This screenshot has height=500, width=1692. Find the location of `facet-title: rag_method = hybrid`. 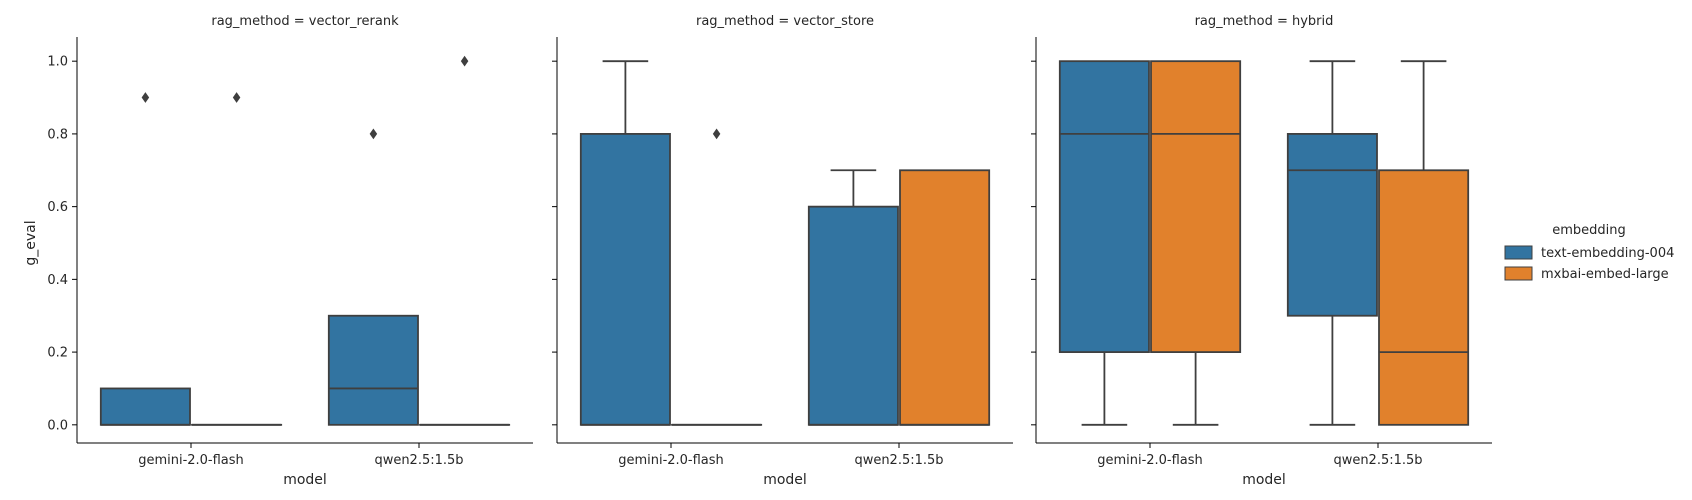

facet-title: rag_method = hybrid is located at coordinates (1264, 21).